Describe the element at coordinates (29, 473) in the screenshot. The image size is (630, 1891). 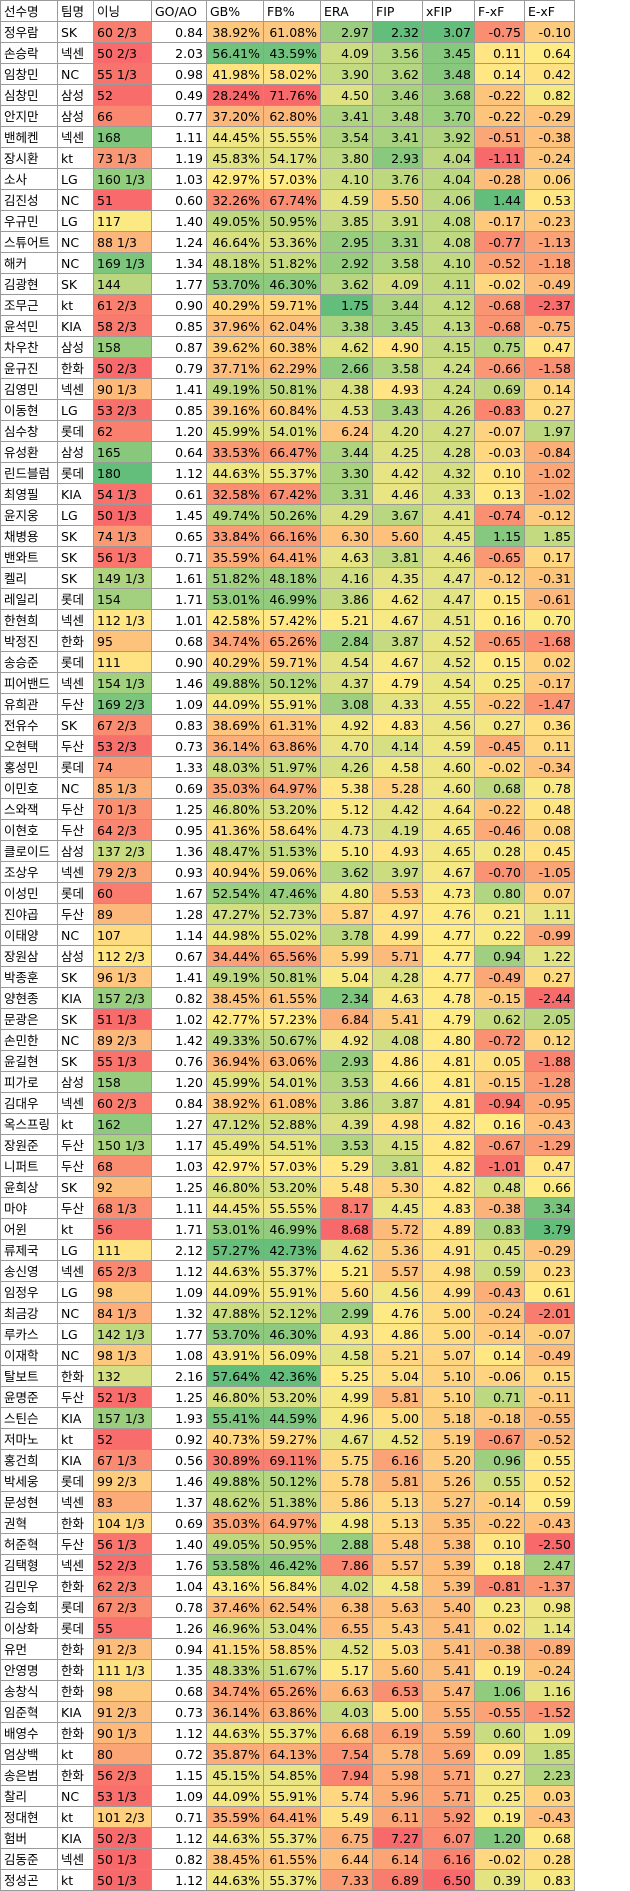
I see `cell-player-name: 린드블럼` at that location.